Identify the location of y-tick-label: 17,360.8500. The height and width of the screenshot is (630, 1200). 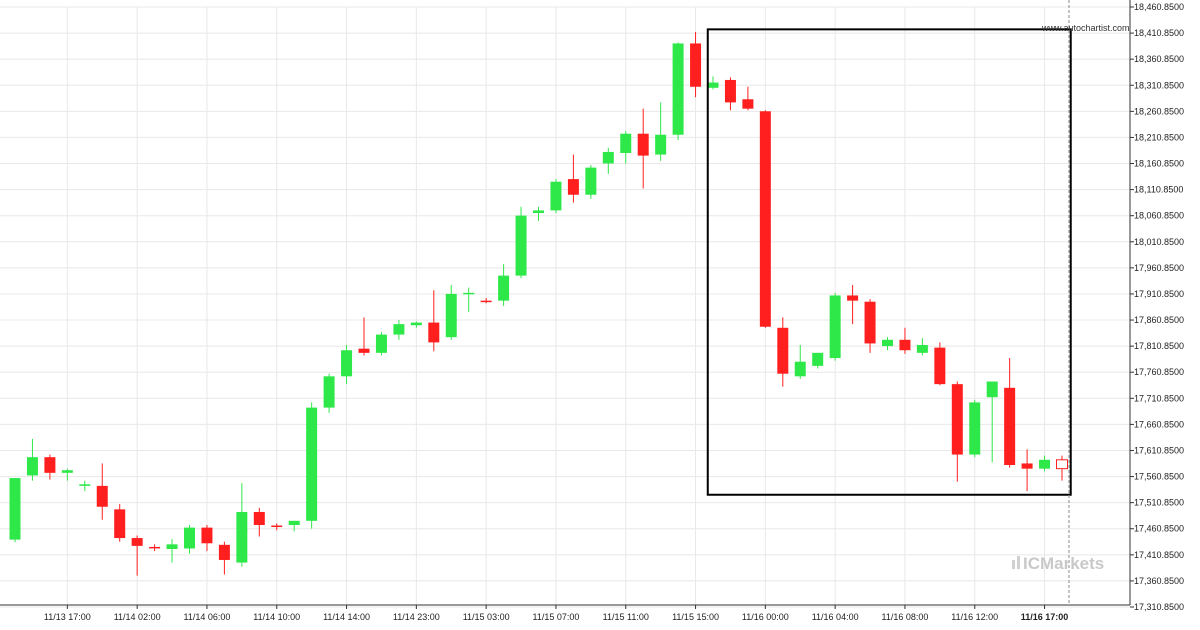
(1159, 581).